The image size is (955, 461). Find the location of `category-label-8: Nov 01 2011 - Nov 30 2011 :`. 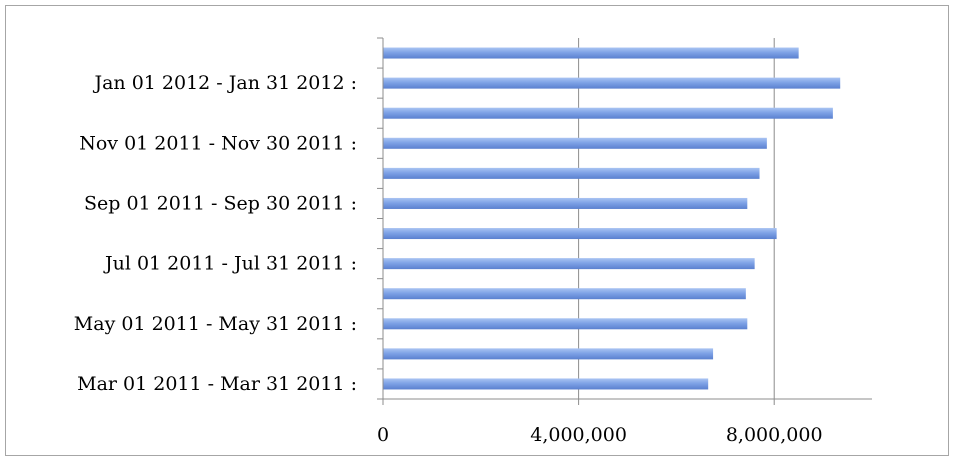

category-label-8: Nov 01 2011 - Nov 30 2011 : is located at coordinates (218, 143).